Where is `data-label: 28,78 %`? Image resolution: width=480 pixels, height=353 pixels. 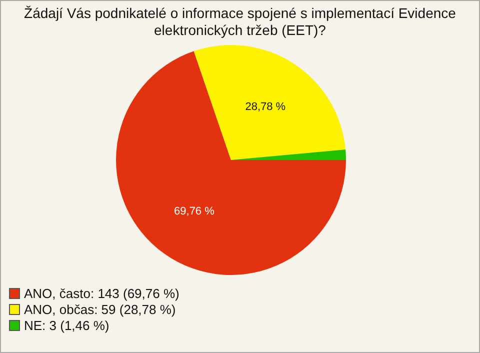 data-label: 28,78 % is located at coordinates (265, 106).